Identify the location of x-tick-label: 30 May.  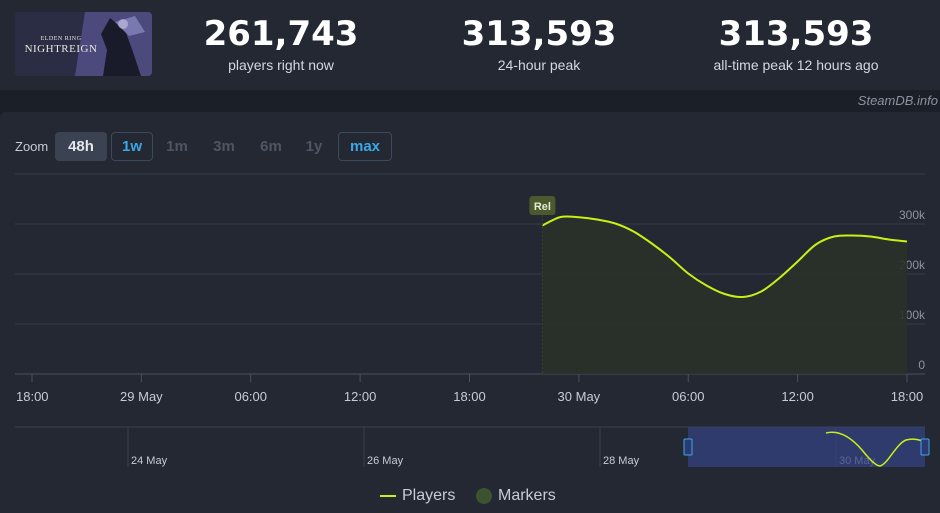
(579, 396).